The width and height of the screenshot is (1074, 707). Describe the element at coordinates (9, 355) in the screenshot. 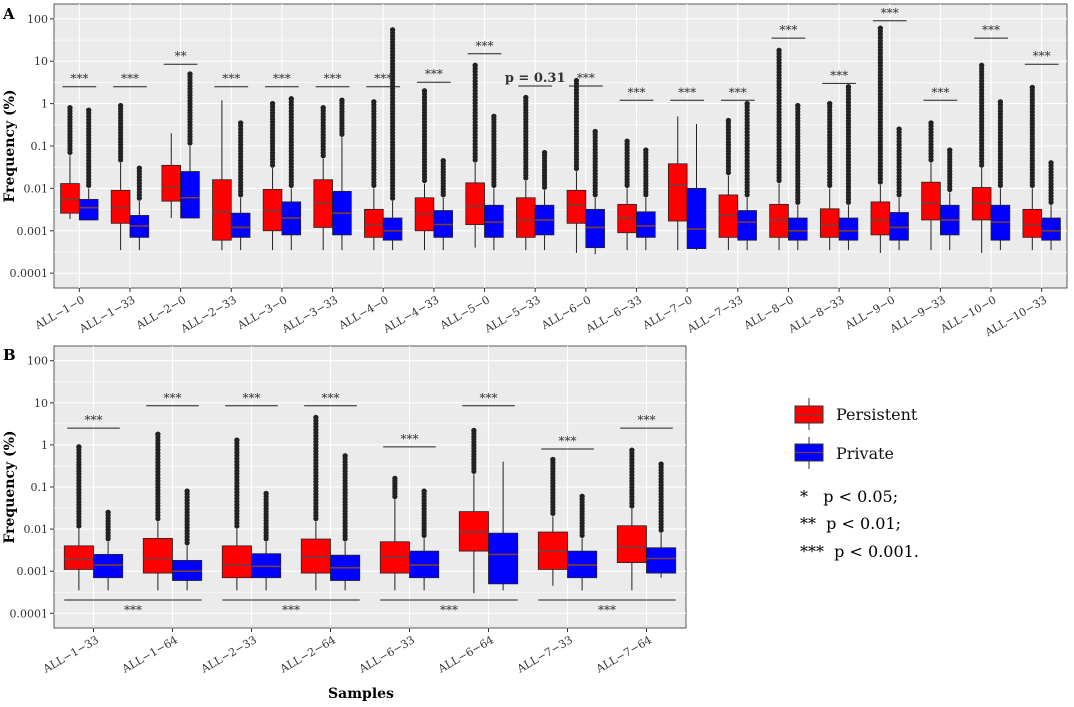

I see `panel-label-b: B` at that location.